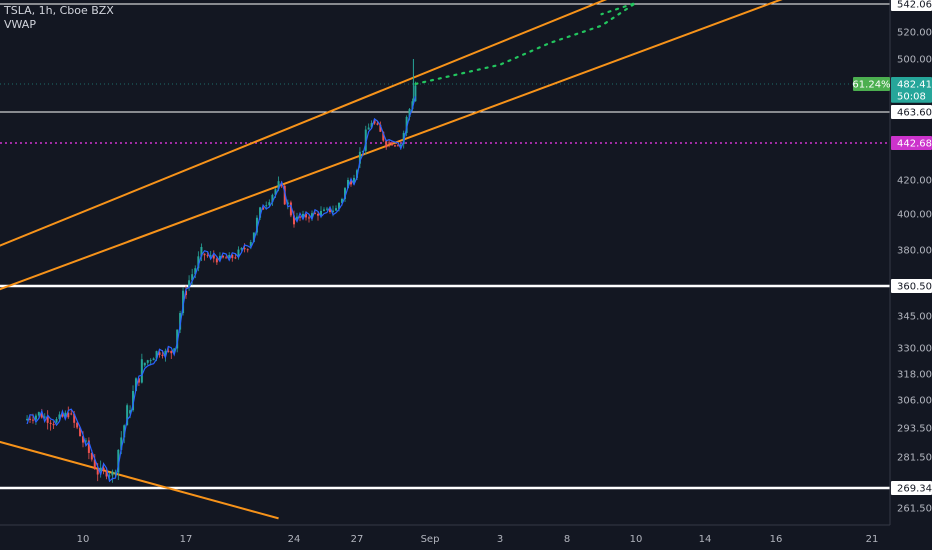 The width and height of the screenshot is (932, 550). I want to click on change-badge: 61.24%, so click(871, 85).